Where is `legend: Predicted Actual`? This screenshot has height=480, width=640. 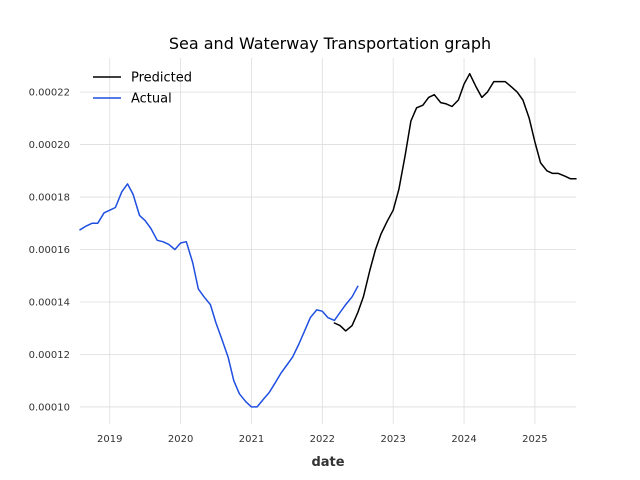 legend: Predicted Actual is located at coordinates (142, 89).